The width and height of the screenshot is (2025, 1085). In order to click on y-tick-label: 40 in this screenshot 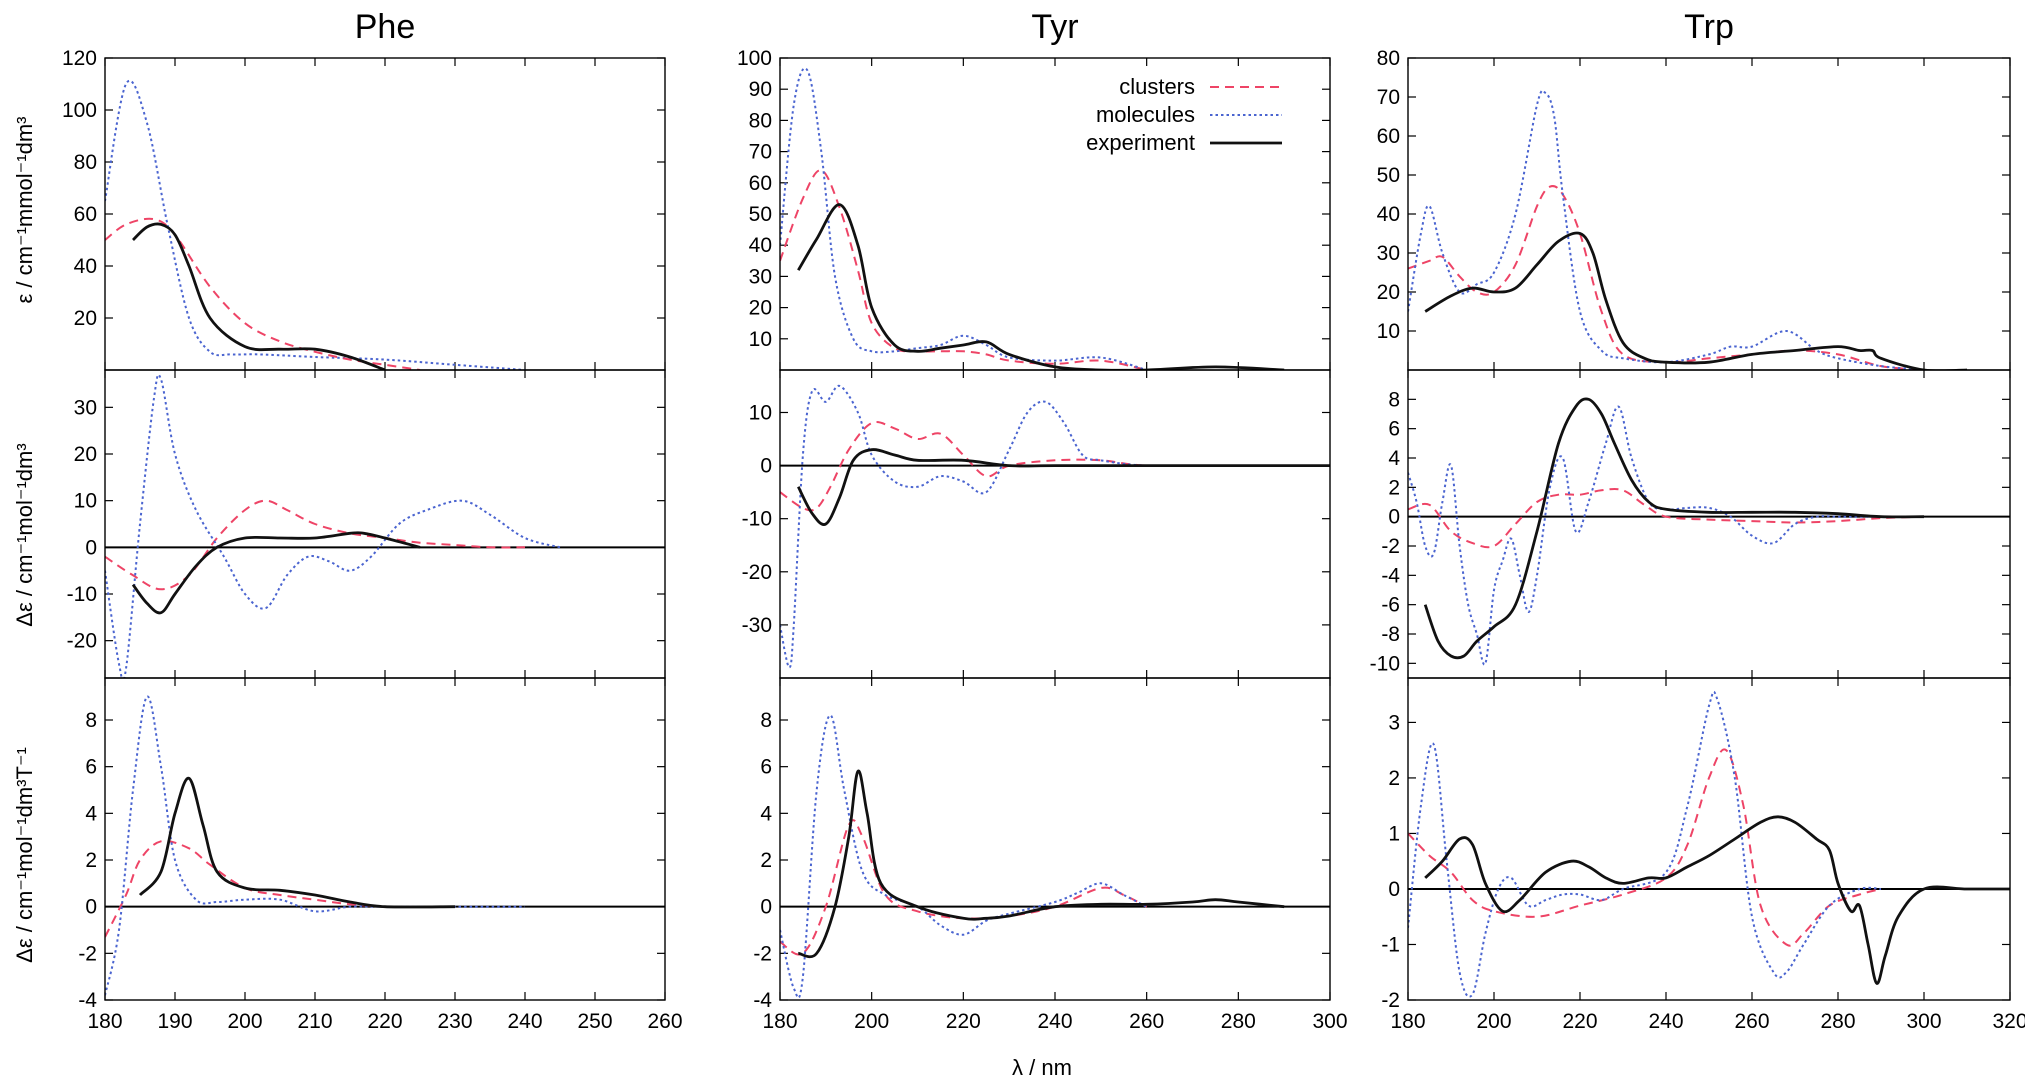, I will do `click(85, 266)`.